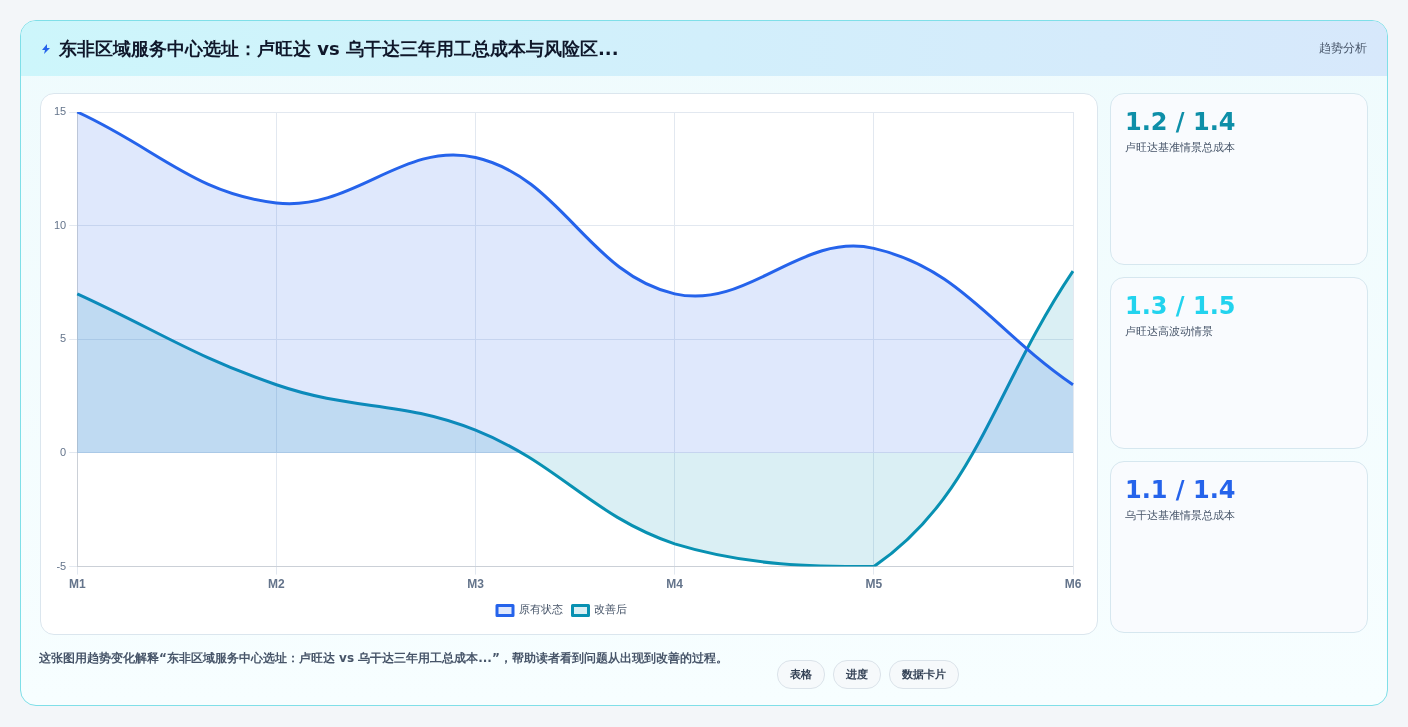  Describe the element at coordinates (63, 338) in the screenshot. I see `y-tick-label: 5` at that location.